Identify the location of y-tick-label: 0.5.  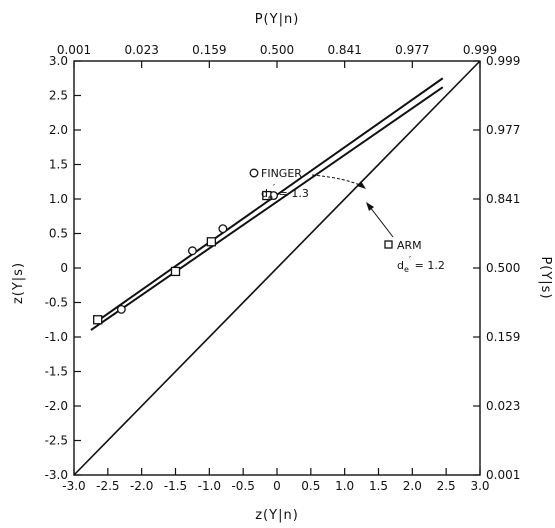
(58, 234).